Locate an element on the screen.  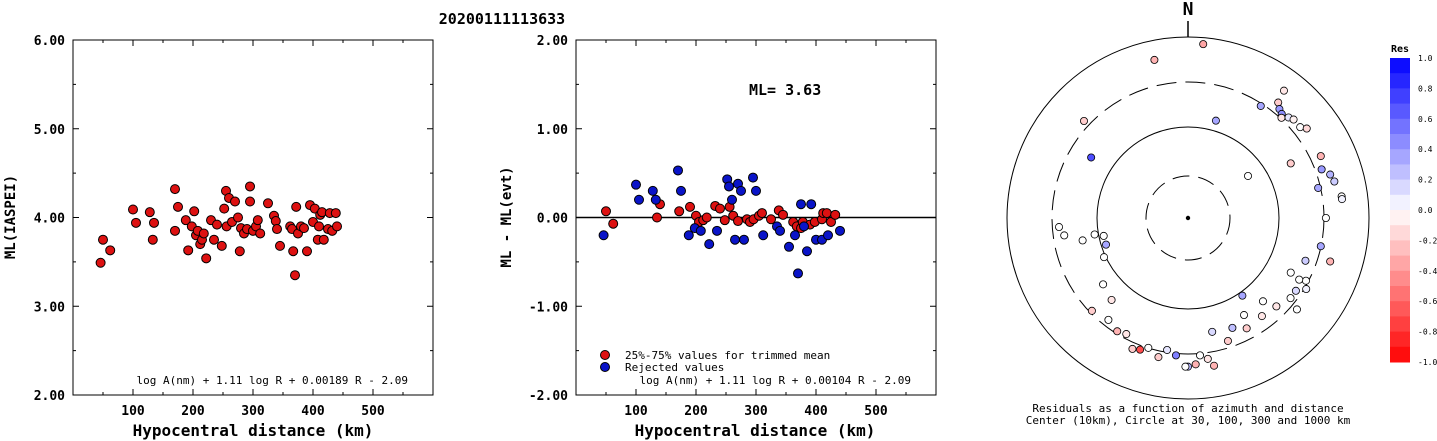
y-axis-label: ML - ML(evt) is located at coordinates (507, 216).